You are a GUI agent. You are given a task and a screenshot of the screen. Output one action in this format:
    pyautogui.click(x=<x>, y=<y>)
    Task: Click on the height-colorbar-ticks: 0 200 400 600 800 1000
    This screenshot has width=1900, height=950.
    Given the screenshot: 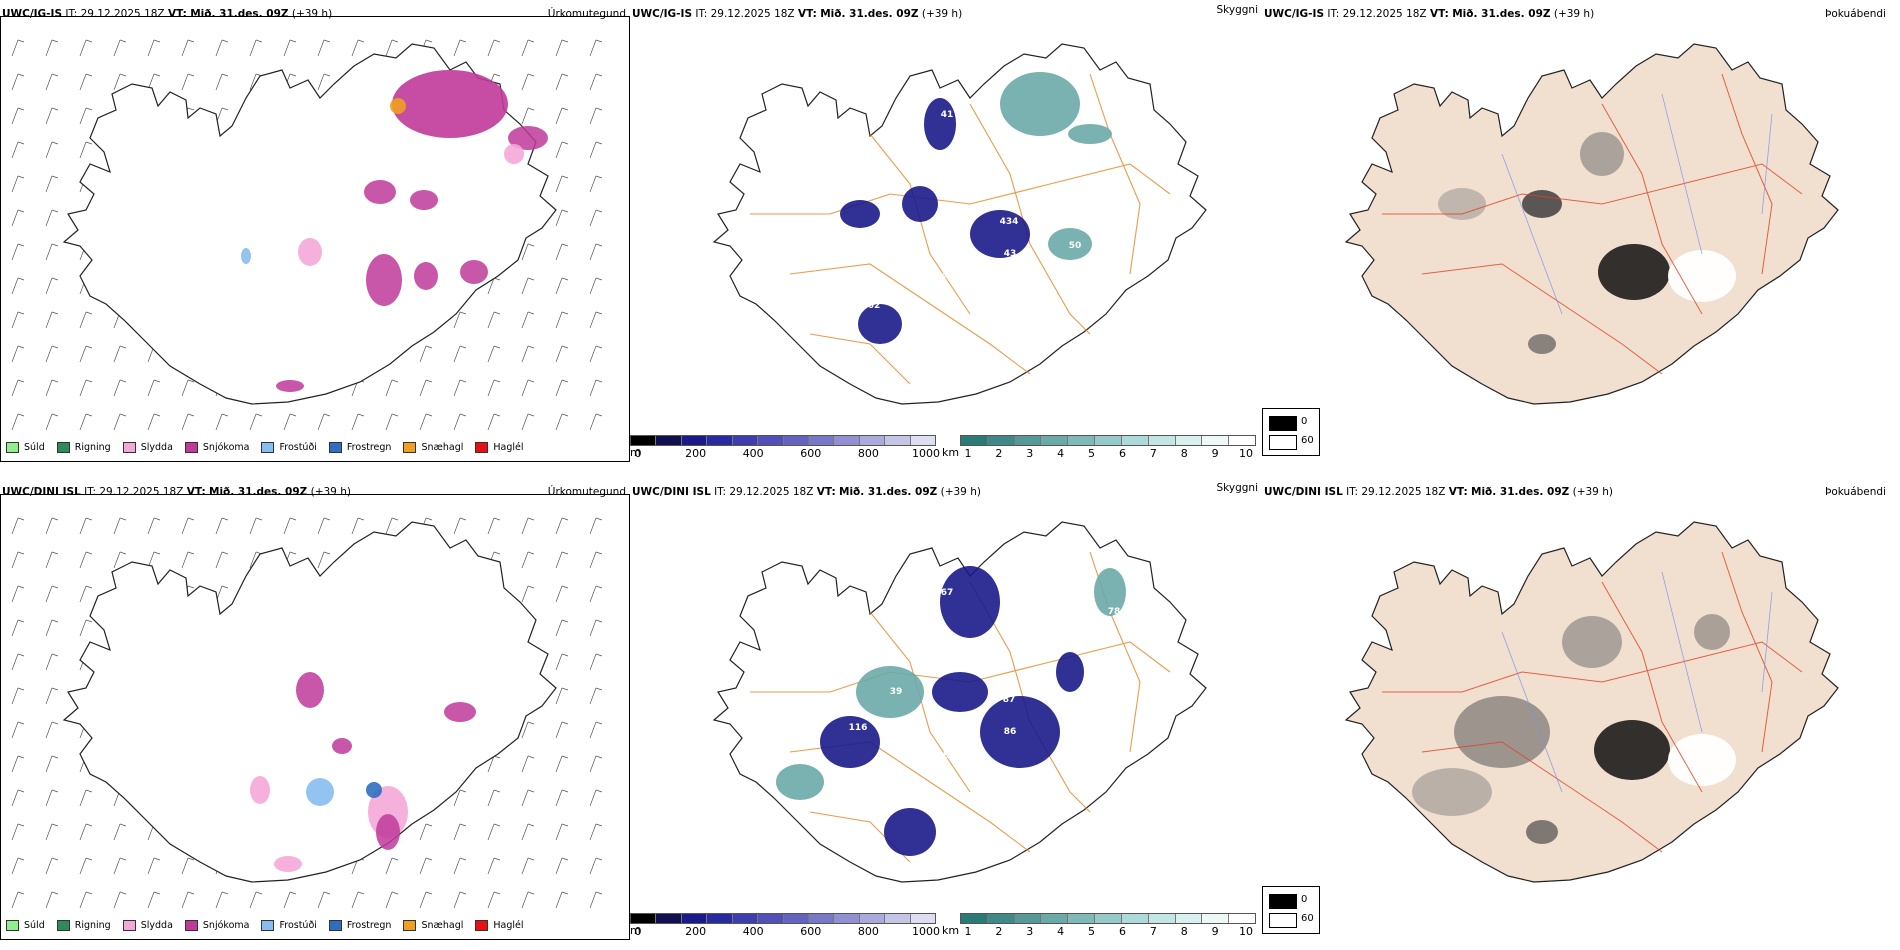 What is the action you would take?
    pyautogui.click(x=785, y=932)
    